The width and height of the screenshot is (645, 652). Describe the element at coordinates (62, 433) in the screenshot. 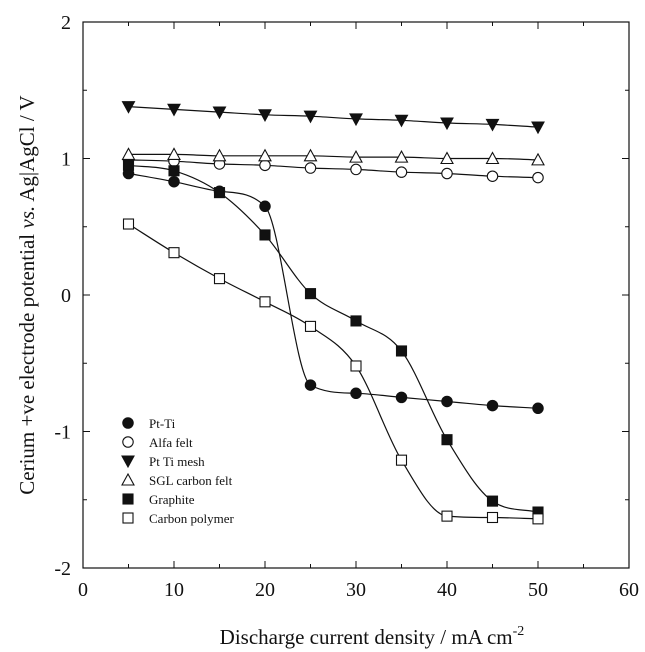

I see `y-tick-label: -1` at that location.